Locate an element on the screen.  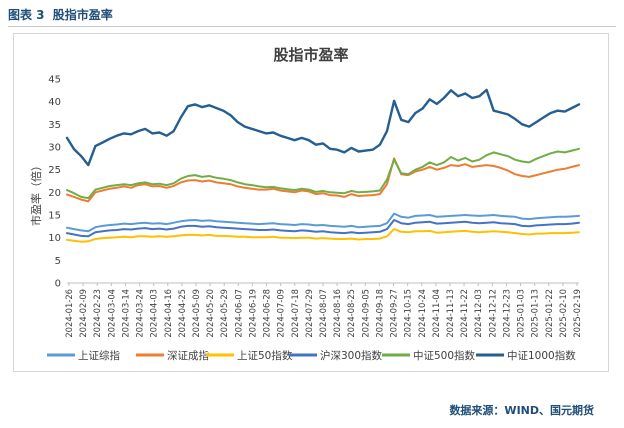
y-axis-label: 市盈率（倍） is located at coordinates (36, 193).